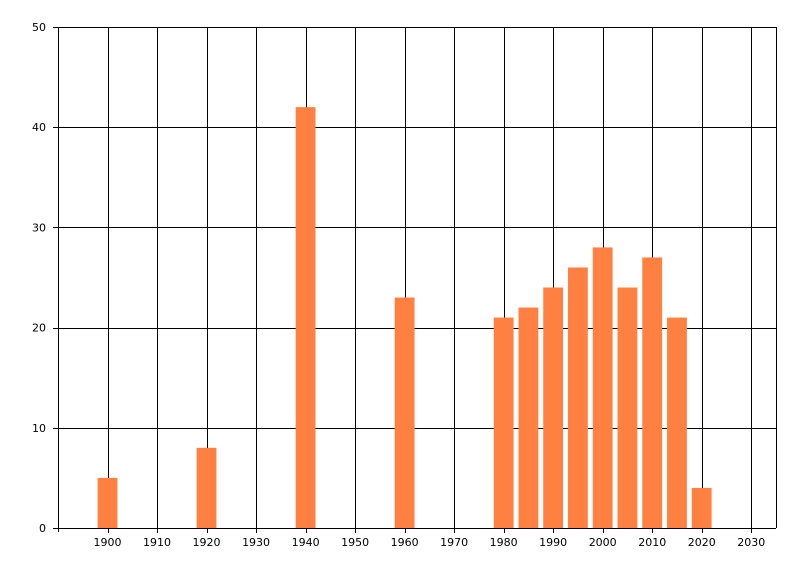 The width and height of the screenshot is (800, 580). Describe the element at coordinates (157, 542) in the screenshot. I see `x-tick-label-1910: 1910` at that location.